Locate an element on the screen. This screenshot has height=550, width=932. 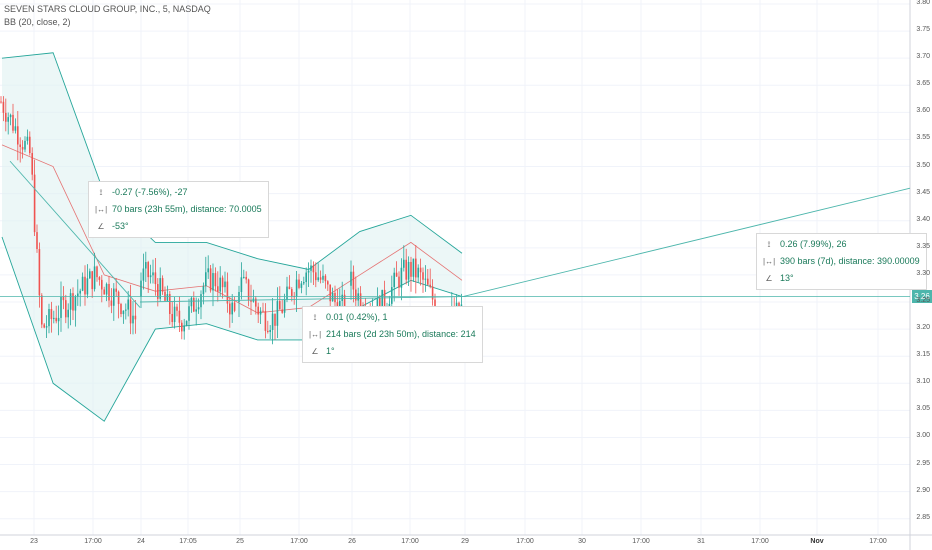
symbol-title: SEVEN STARS CLOUD GROUP, INC., 5, NASDAQ is located at coordinates (107, 9).